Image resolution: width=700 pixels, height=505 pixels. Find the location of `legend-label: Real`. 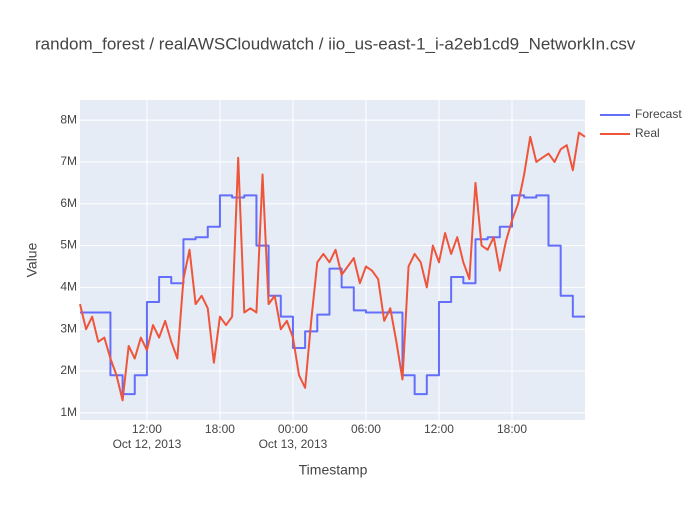

legend-label: Real is located at coordinates (647, 133).